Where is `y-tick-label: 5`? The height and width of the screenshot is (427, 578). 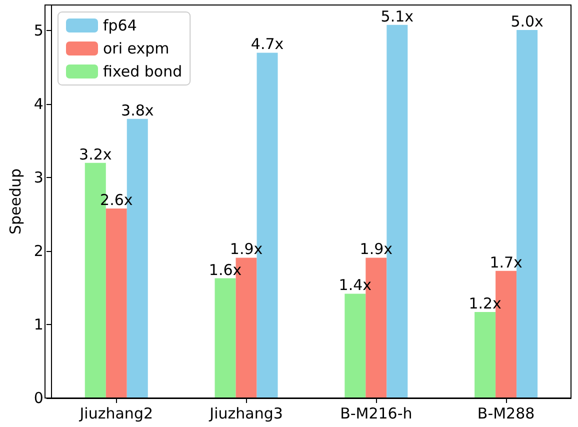 y-tick-label: 5 is located at coordinates (39, 31).